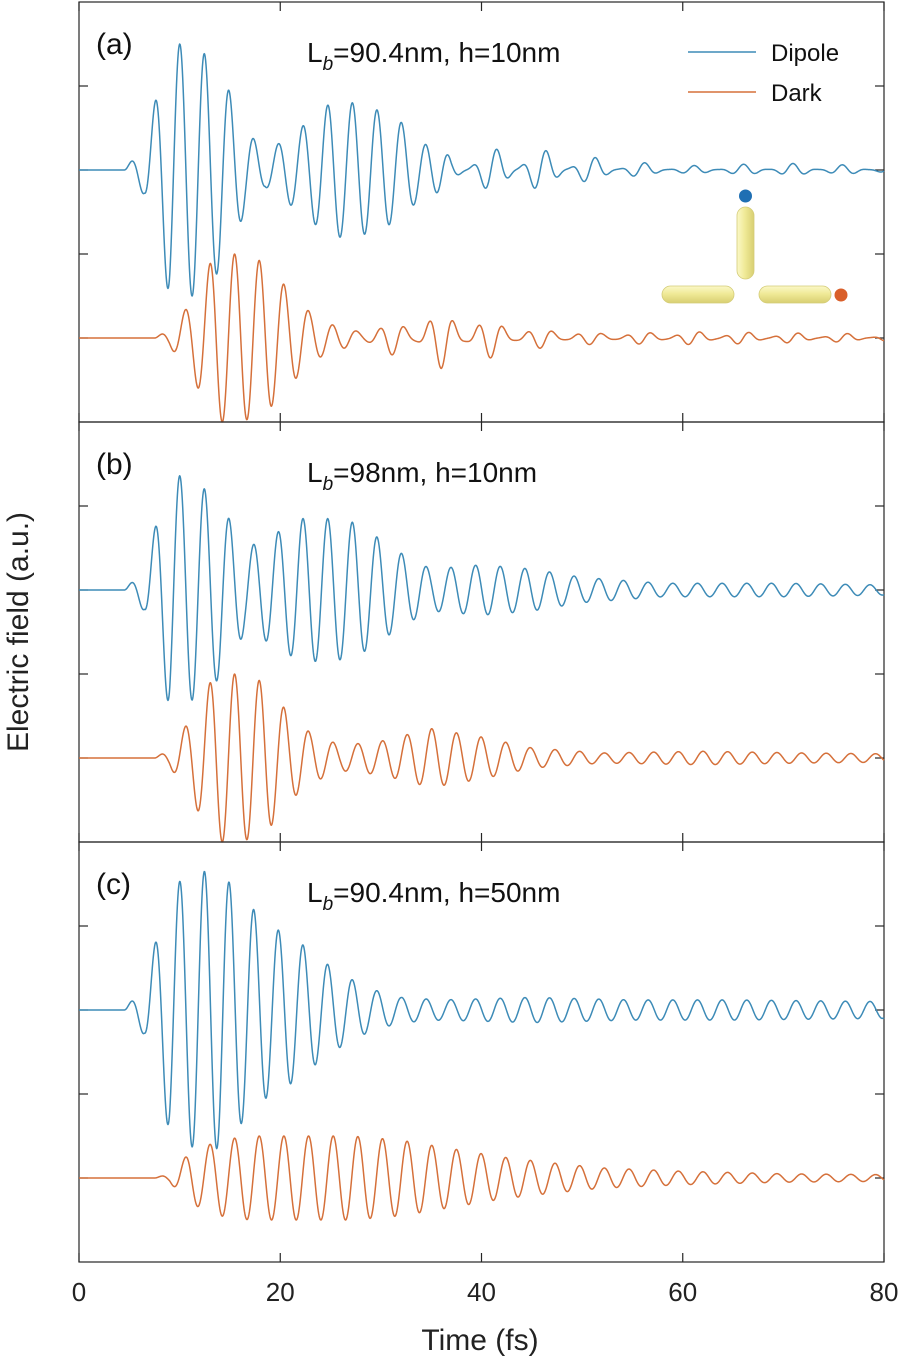 This screenshot has width=904, height=1364. Describe the element at coordinates (682, 1292) in the screenshot. I see `x-tick-label: 60` at that location.